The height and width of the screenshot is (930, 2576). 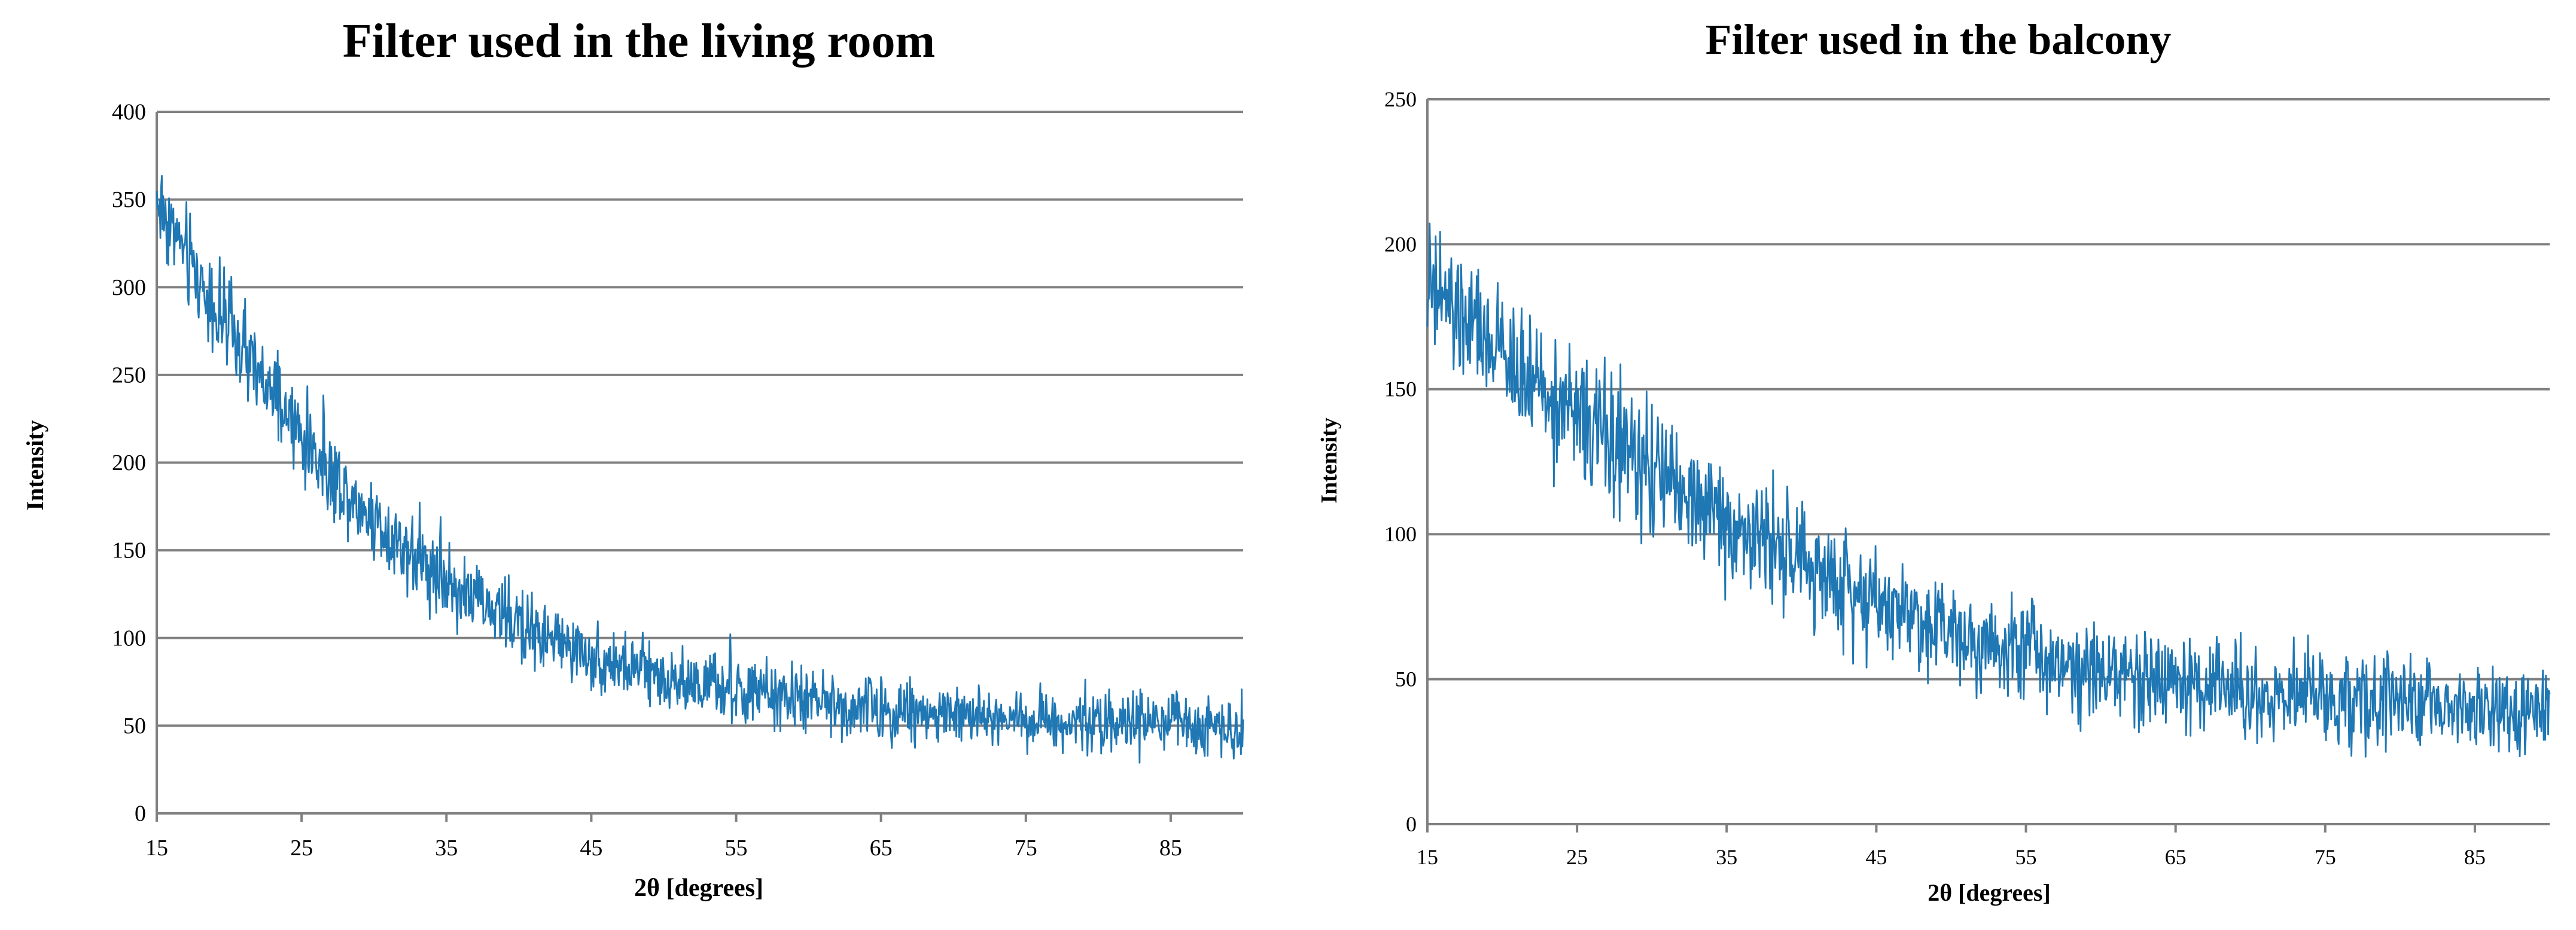 I want to click on y-tick-label: 350, so click(x=129, y=199).